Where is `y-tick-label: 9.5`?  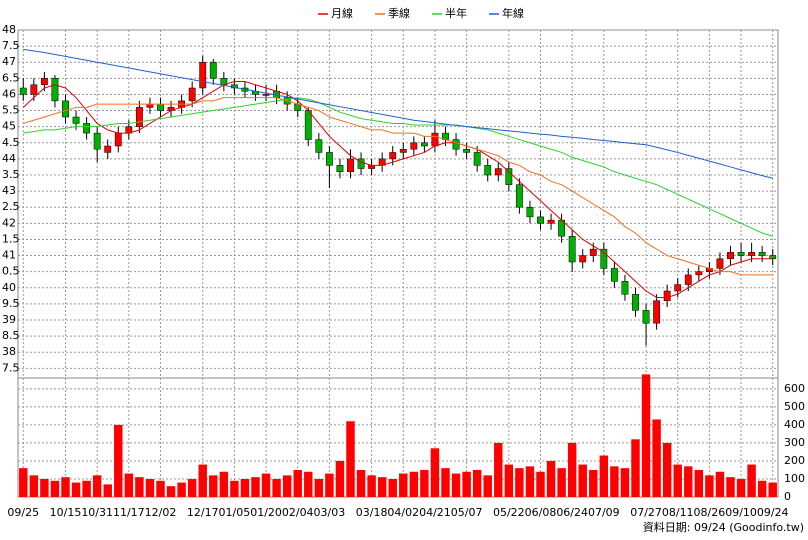
y-tick-label: 9.5 is located at coordinates (11, 303).